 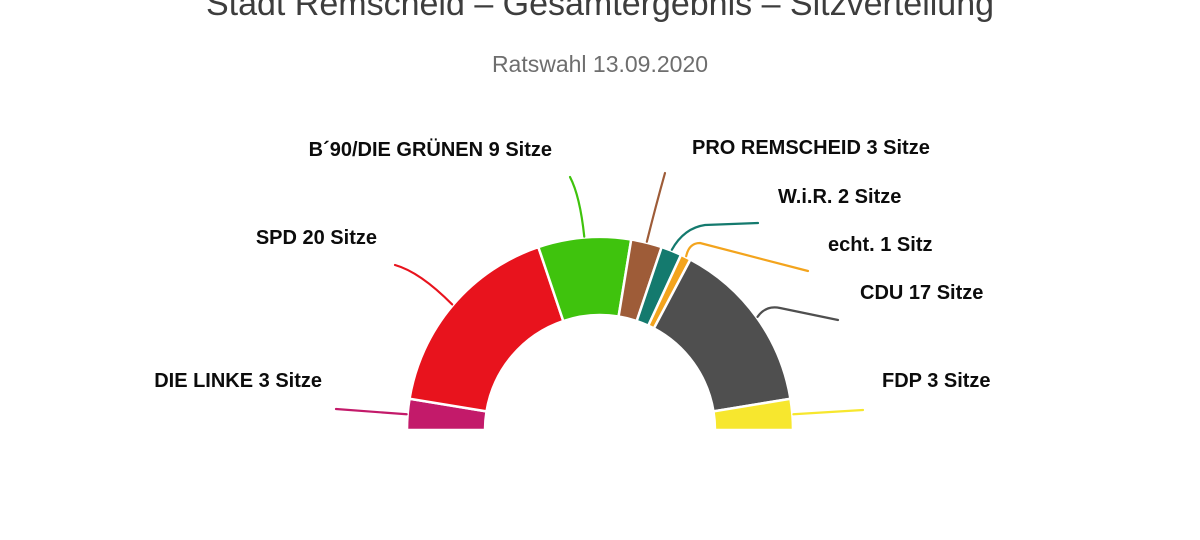 I want to click on leader-line-cdu, so click(x=798, y=314).